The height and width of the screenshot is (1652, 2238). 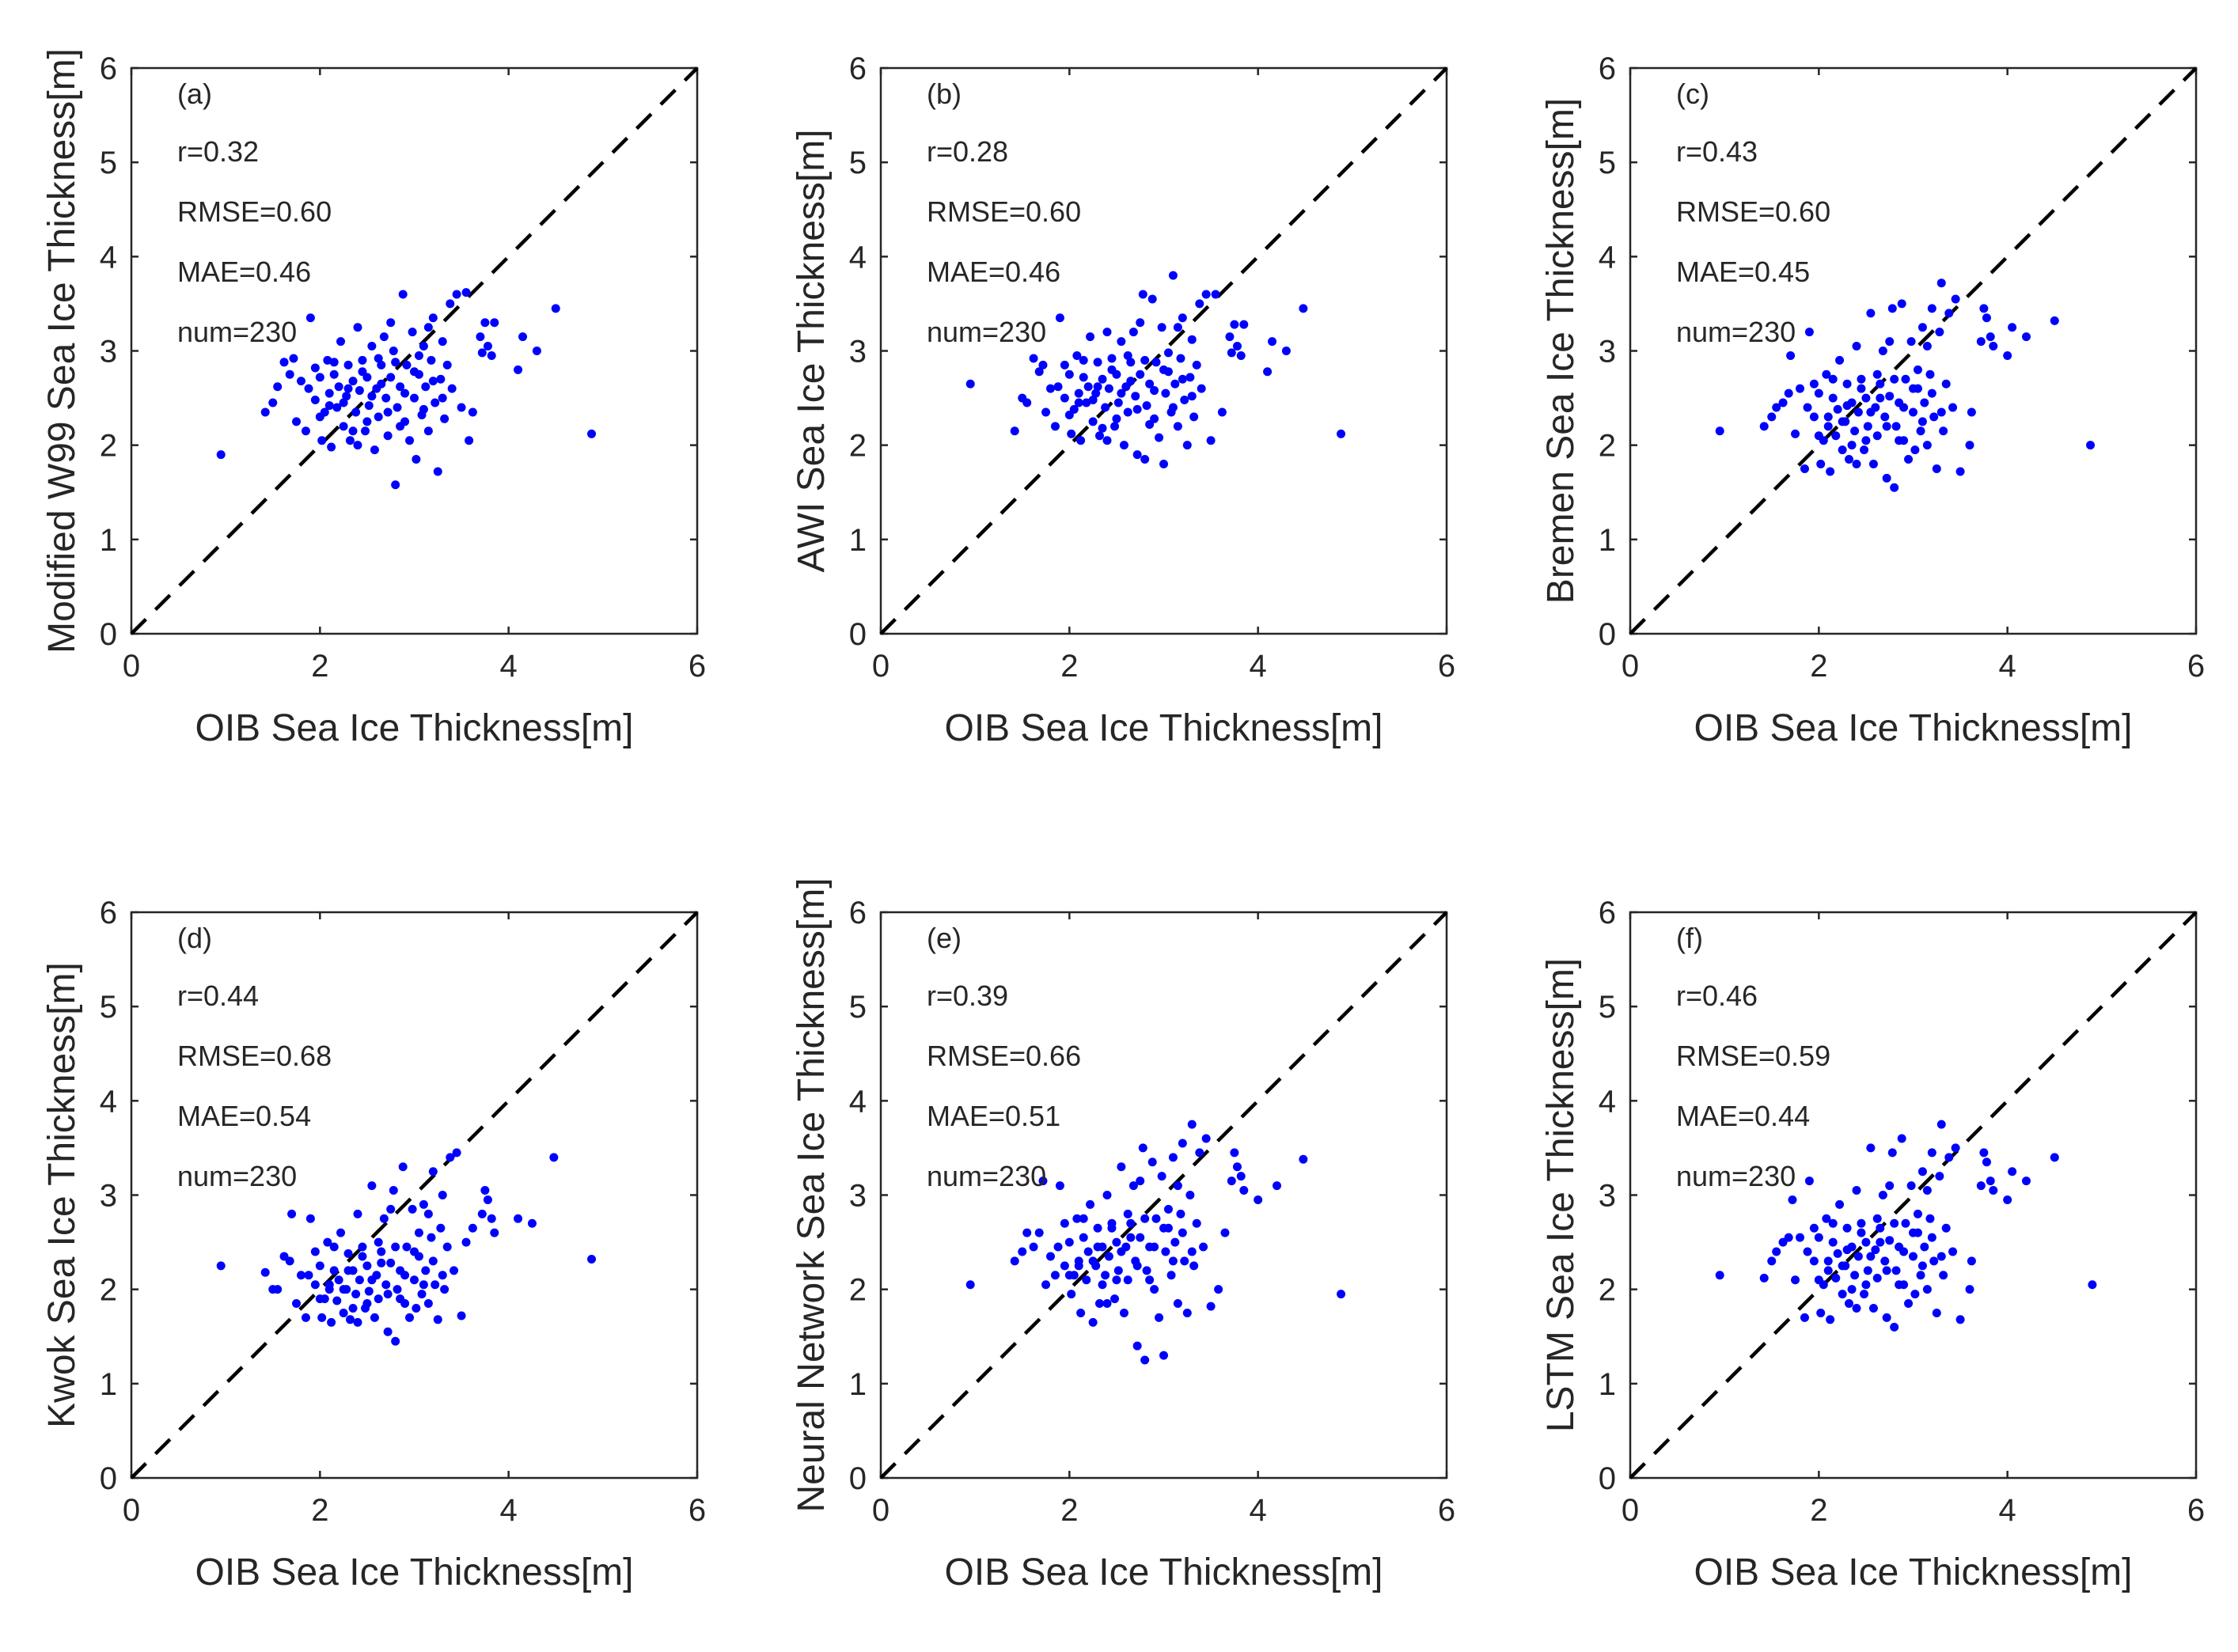 What do you see at coordinates (108, 1101) in the screenshot?
I see `y-tick-label: 4` at bounding box center [108, 1101].